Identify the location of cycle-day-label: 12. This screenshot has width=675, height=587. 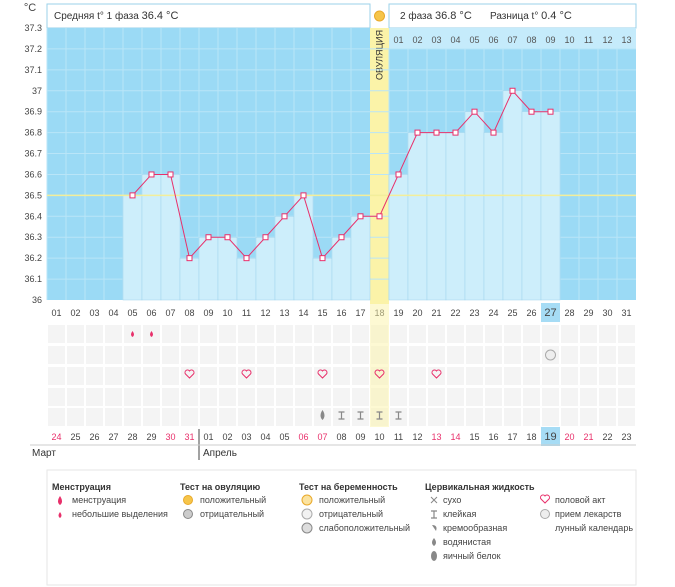
(265, 313).